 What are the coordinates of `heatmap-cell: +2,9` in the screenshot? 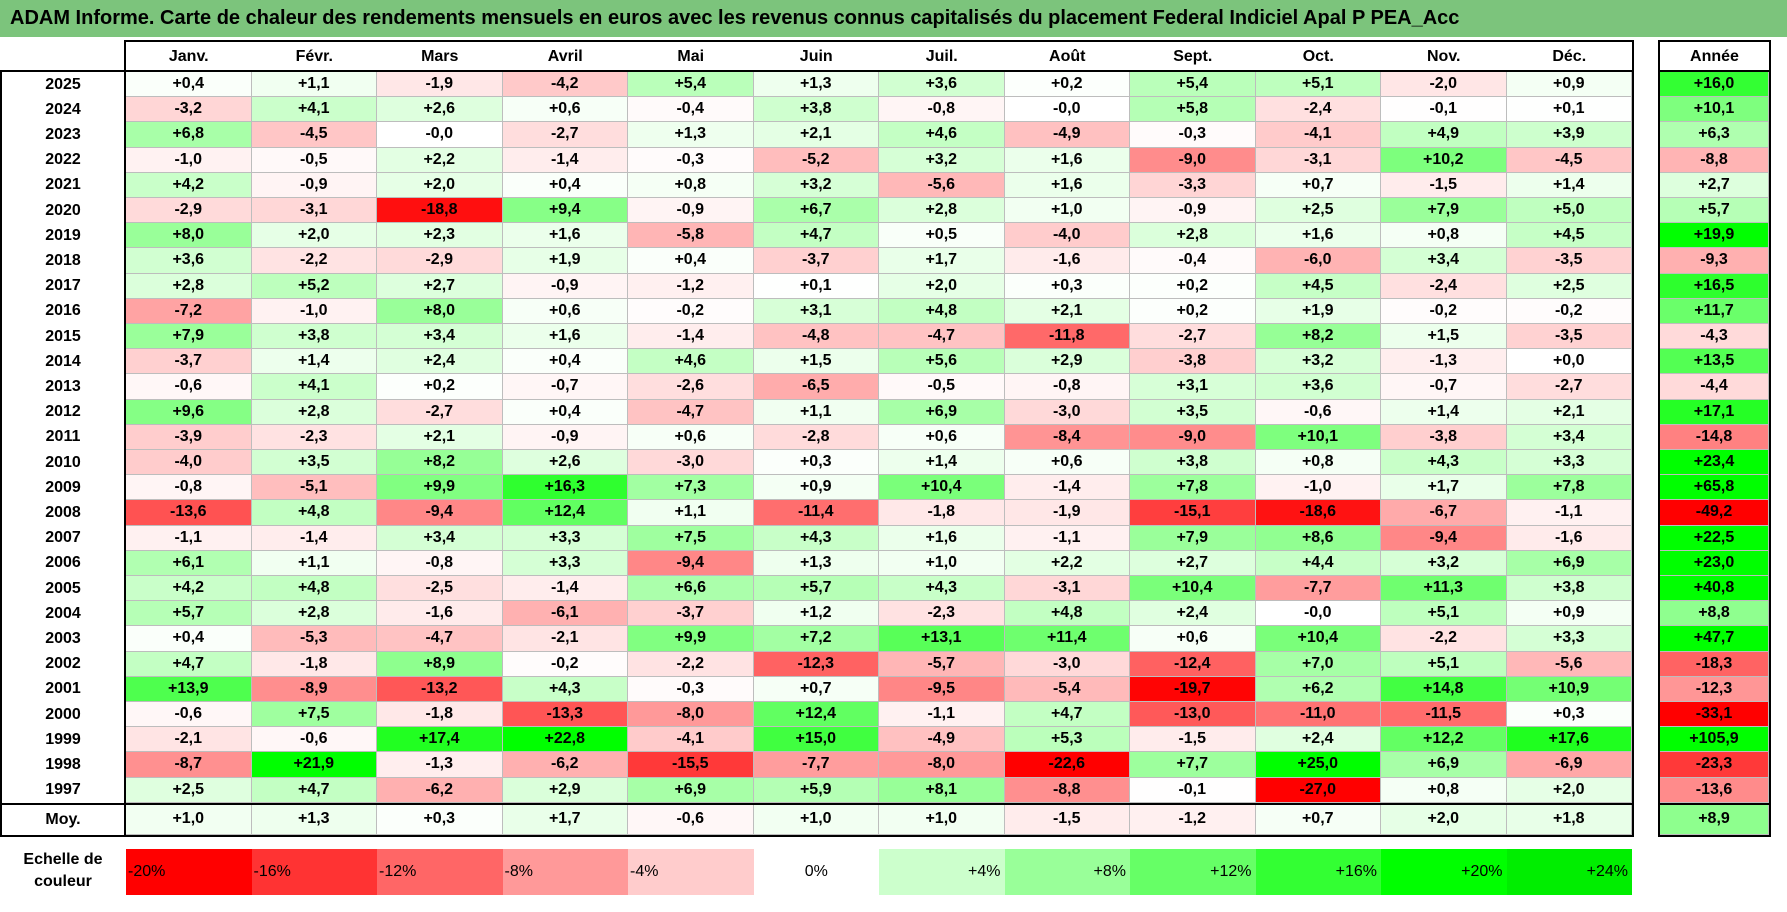 It's located at (1067, 362).